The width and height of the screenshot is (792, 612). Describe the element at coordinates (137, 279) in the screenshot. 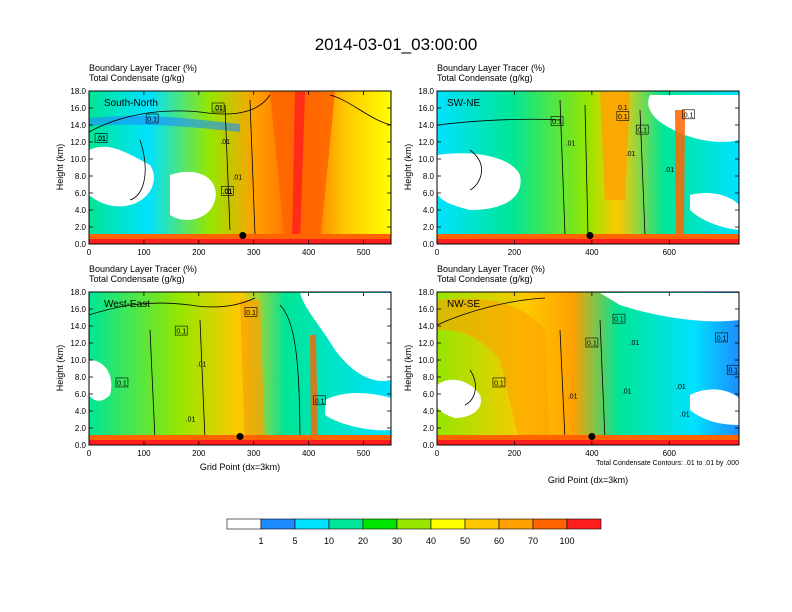

I see `subtitle-3b: Total Condensate (g/kg)` at that location.